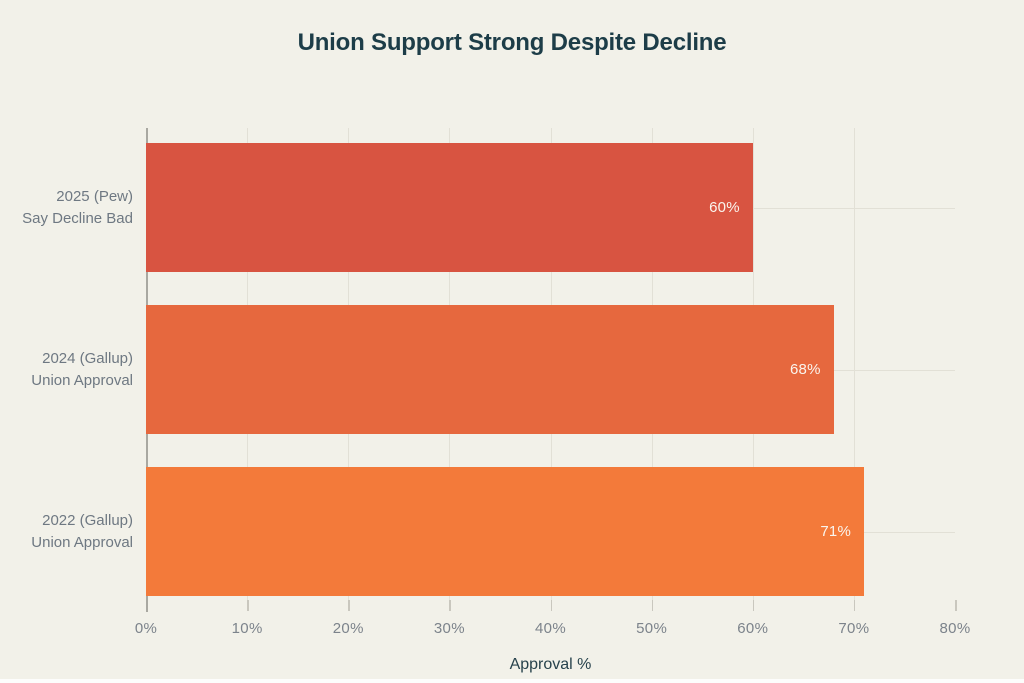  Describe the element at coordinates (835, 531) in the screenshot. I see `bar-value-label: 71%` at that location.